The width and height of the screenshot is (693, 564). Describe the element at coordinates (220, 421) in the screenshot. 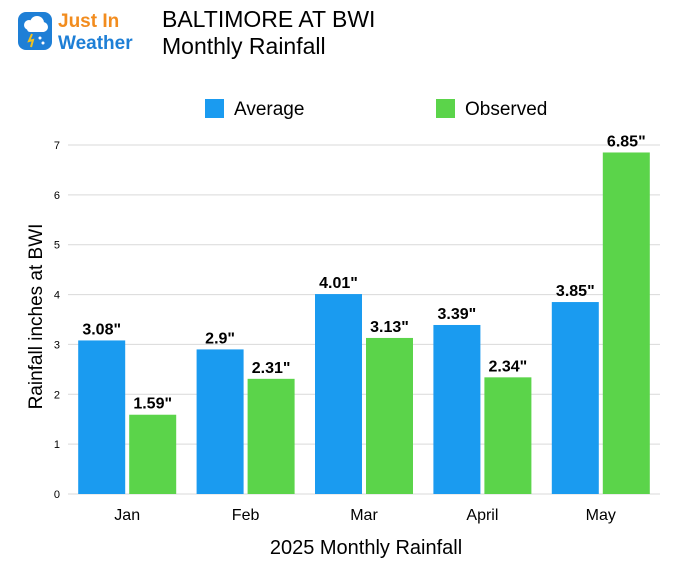

I see `bar-average-feb` at that location.